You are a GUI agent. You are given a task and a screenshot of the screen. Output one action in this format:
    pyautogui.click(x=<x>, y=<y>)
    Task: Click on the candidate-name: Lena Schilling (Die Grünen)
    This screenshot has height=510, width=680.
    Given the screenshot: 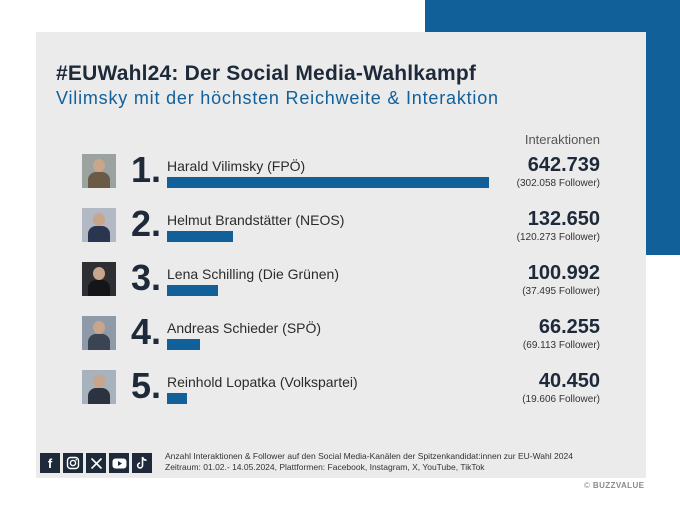 What is the action you would take?
    pyautogui.click(x=253, y=274)
    